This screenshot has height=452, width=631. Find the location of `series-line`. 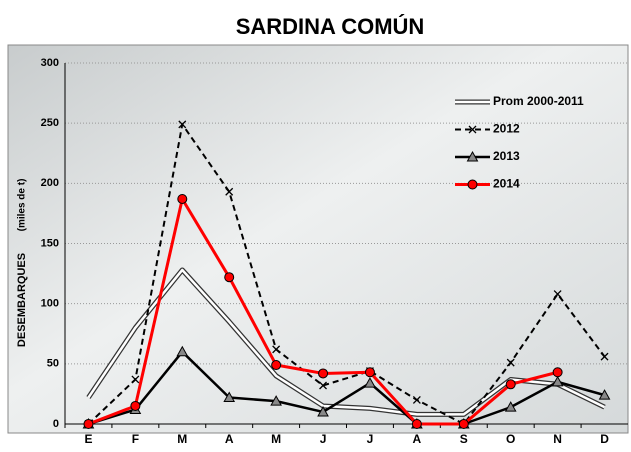

series-line is located at coordinates (346, 388).